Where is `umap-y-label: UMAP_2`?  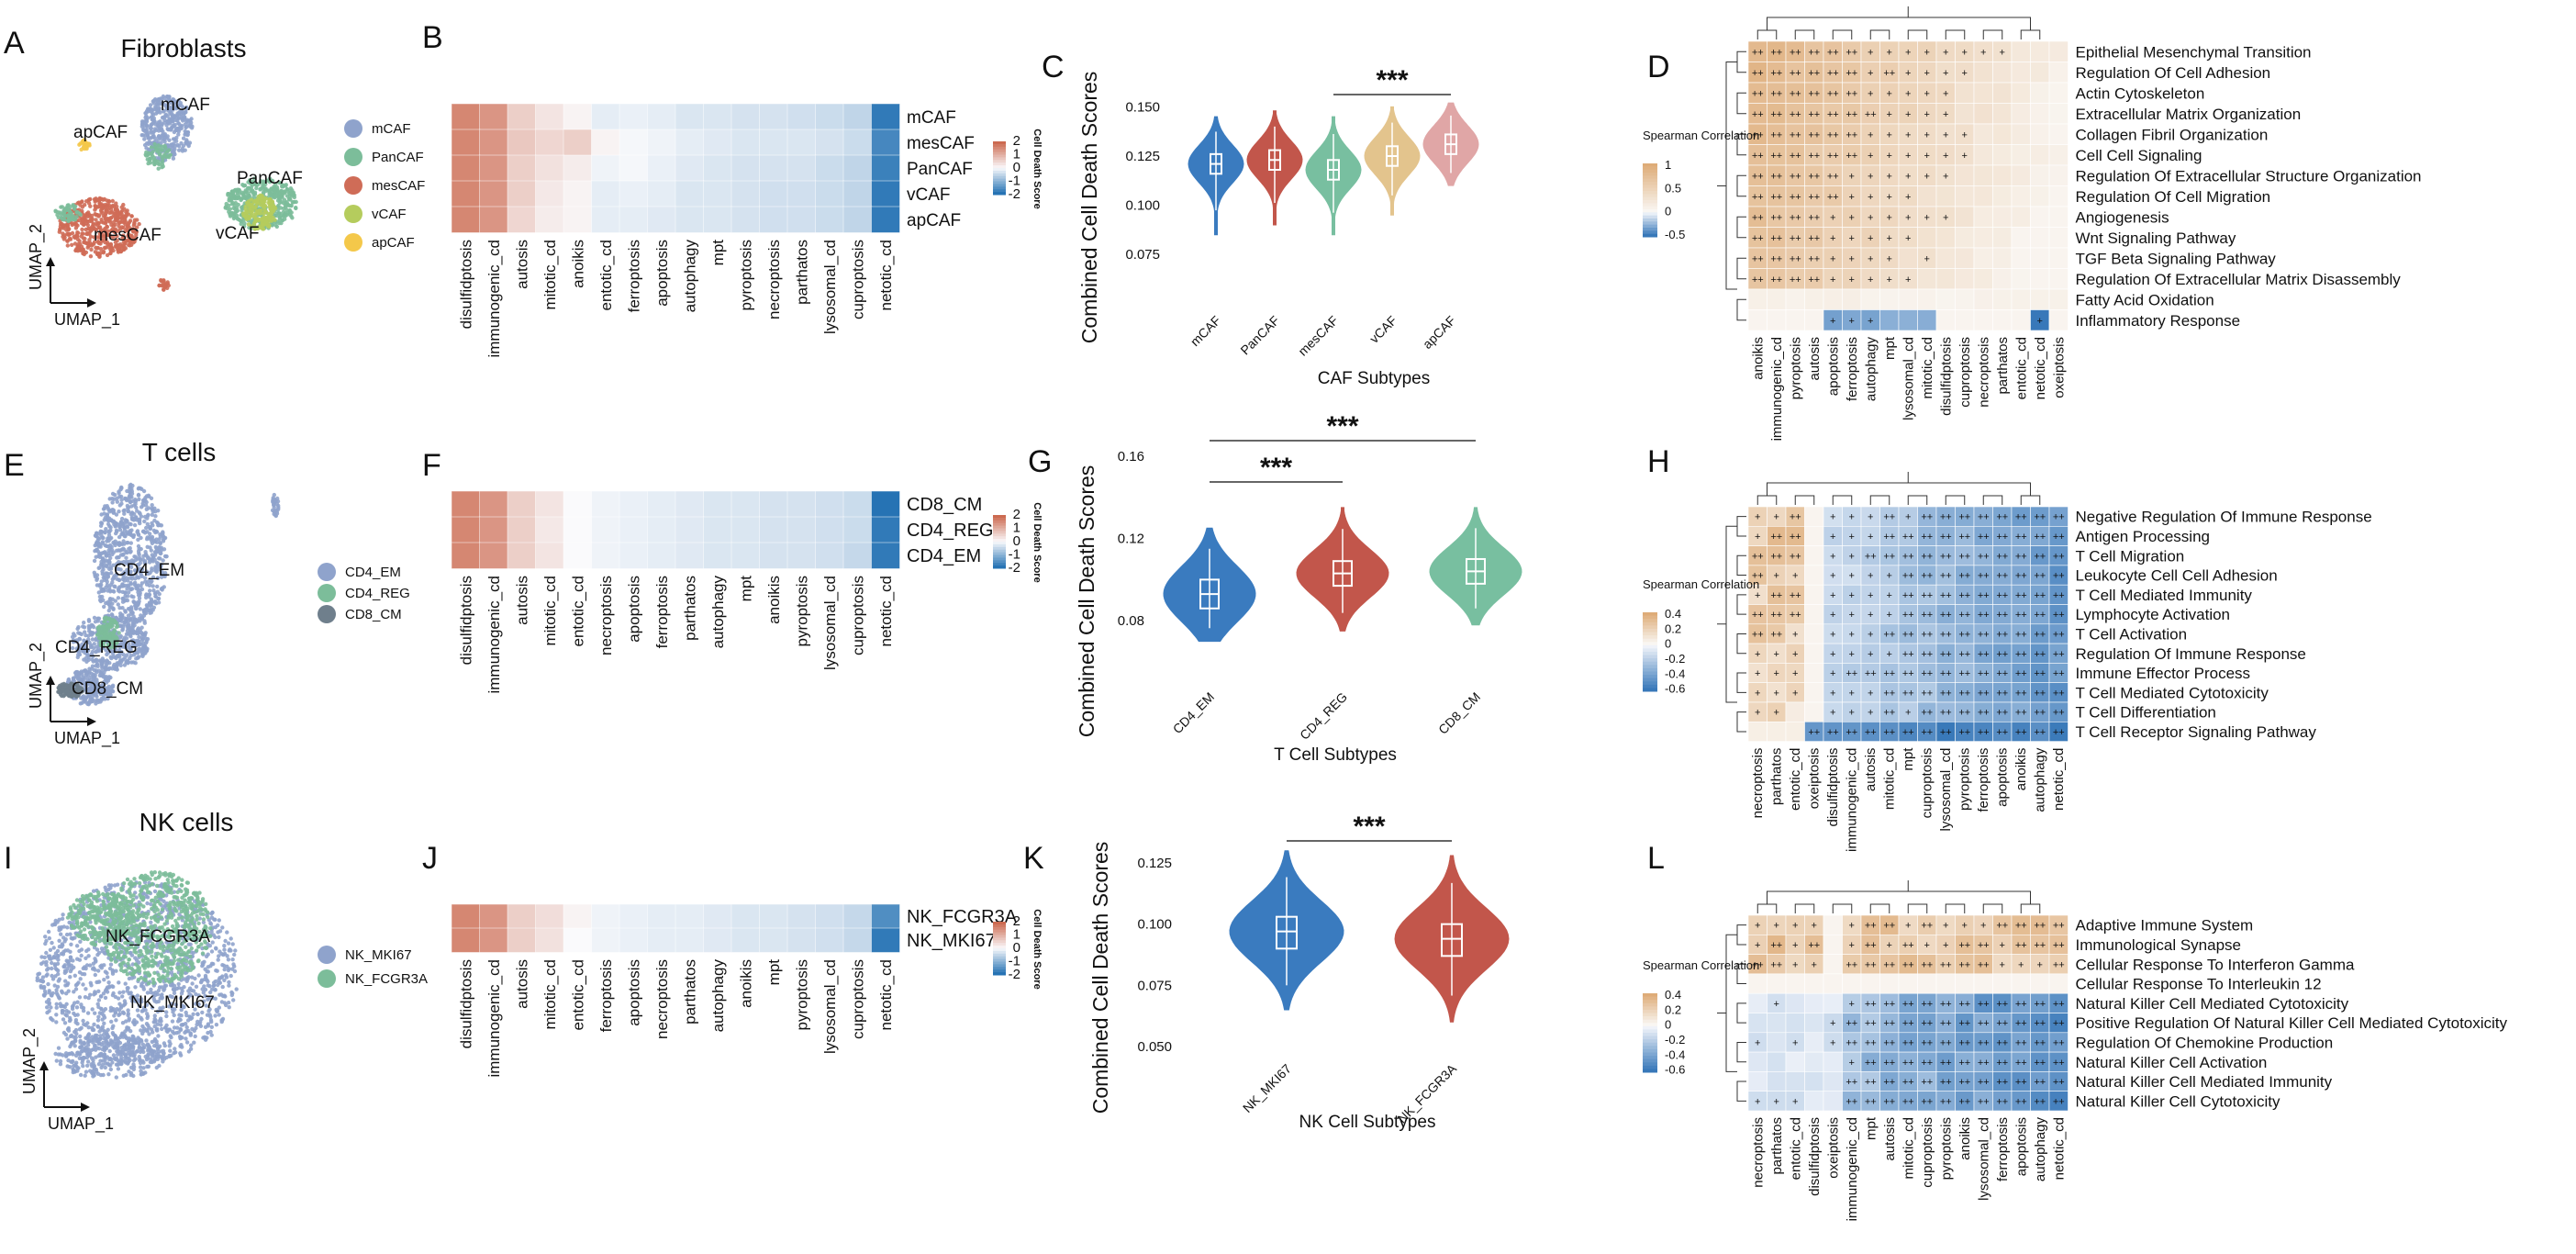
umap-y-label: UMAP_2 is located at coordinates (36, 257).